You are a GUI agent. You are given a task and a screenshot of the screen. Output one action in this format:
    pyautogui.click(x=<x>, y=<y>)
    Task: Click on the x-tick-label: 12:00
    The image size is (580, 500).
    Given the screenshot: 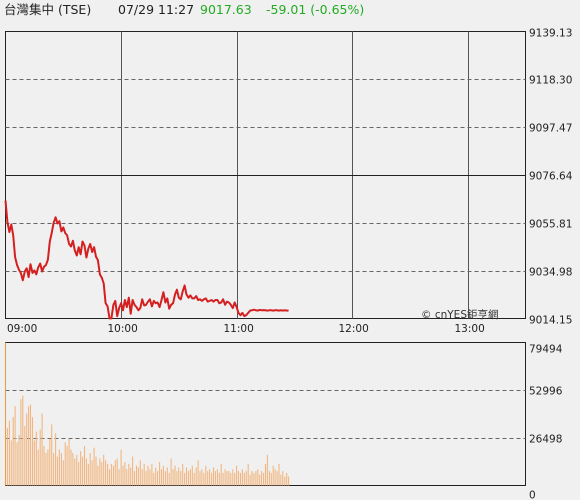 What is the action you would take?
    pyautogui.click(x=354, y=329)
    